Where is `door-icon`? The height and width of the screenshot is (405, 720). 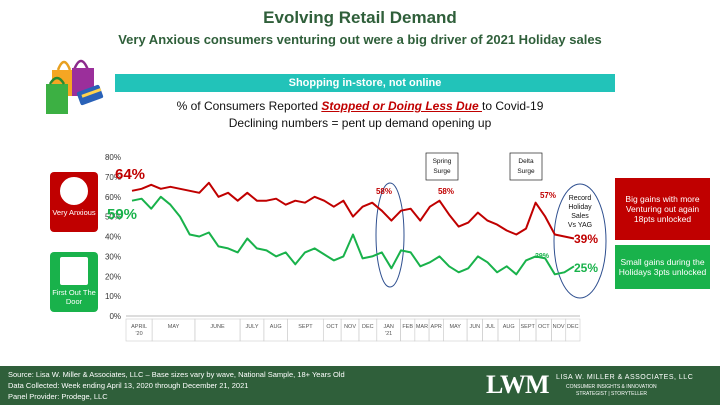
door-icon is located at coordinates (74, 271).